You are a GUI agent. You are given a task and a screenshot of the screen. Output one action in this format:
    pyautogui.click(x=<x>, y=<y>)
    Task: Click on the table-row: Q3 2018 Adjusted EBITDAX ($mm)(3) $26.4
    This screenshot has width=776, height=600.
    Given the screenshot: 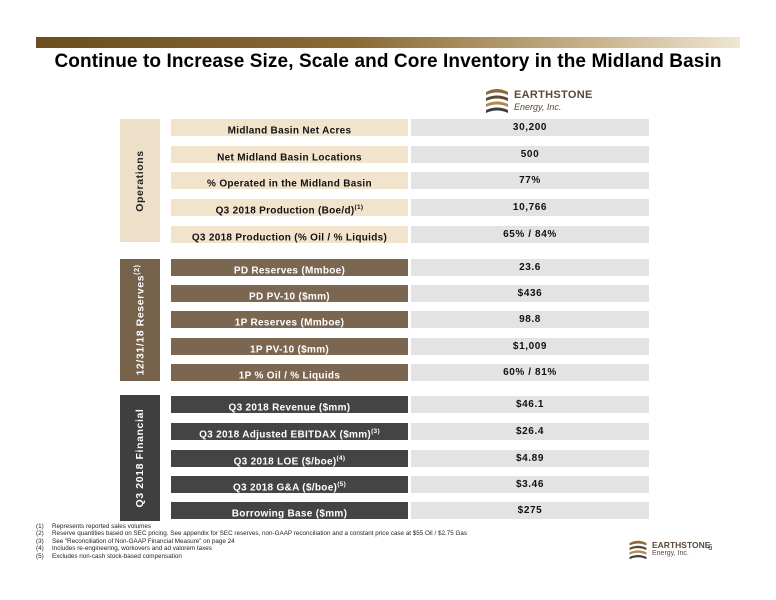 What is the action you would take?
    pyautogui.click(x=410, y=431)
    